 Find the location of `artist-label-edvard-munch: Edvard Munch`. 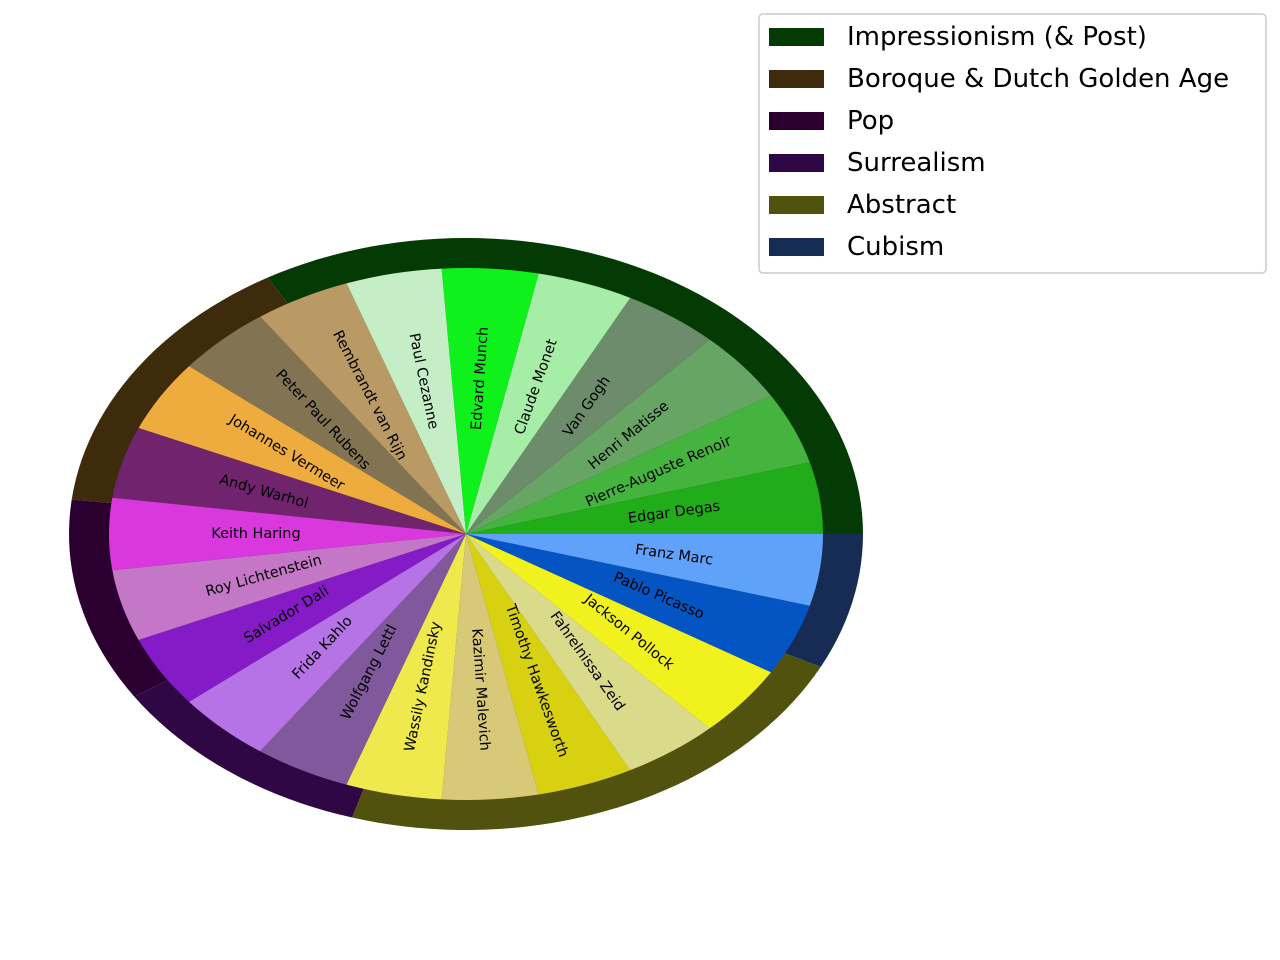

artist-label-edvard-munch: Edvard Munch is located at coordinates (480, 378).